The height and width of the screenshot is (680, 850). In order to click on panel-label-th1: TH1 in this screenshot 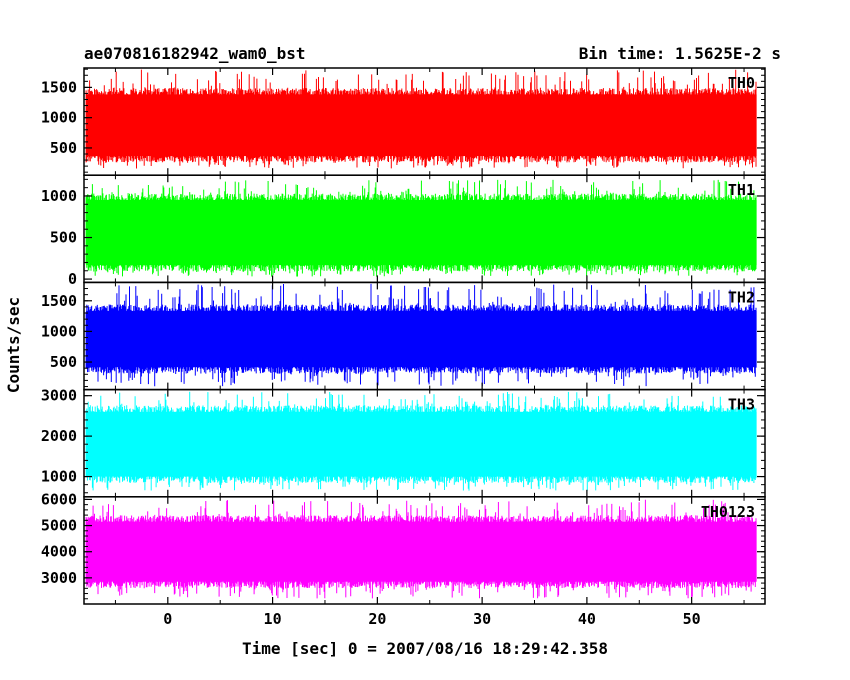, I will do `click(741, 190)`.